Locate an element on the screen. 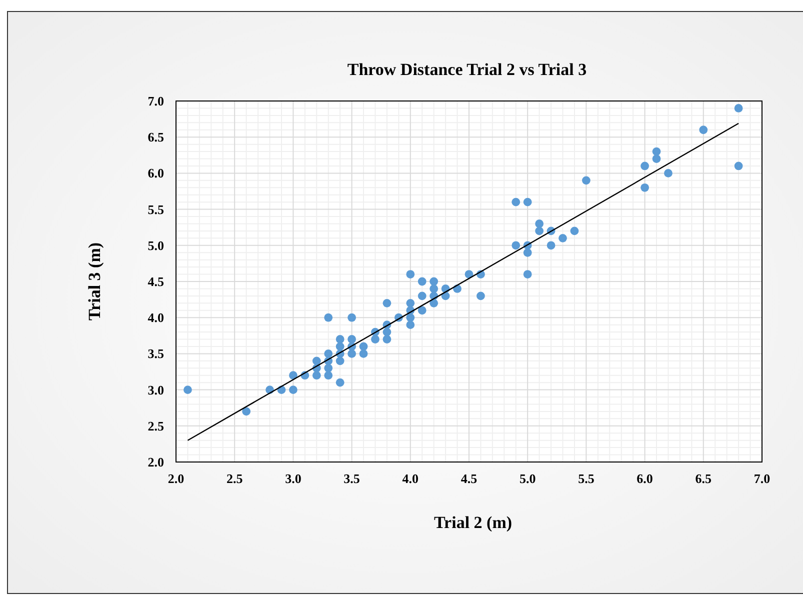  x-tick-label: 4.5 is located at coordinates (469, 478).